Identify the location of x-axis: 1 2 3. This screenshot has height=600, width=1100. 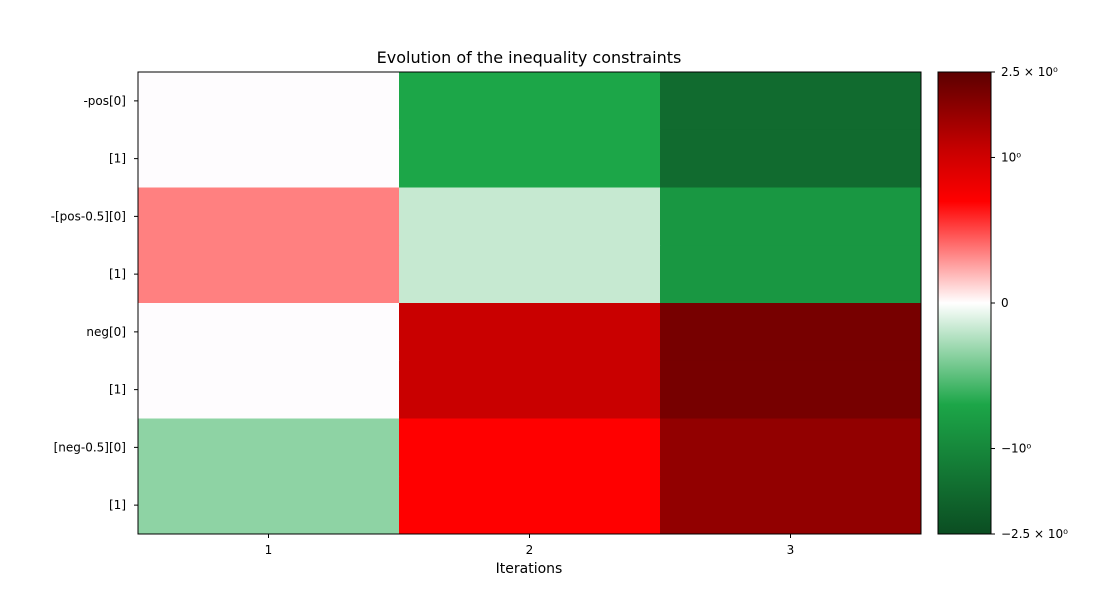
(530, 545).